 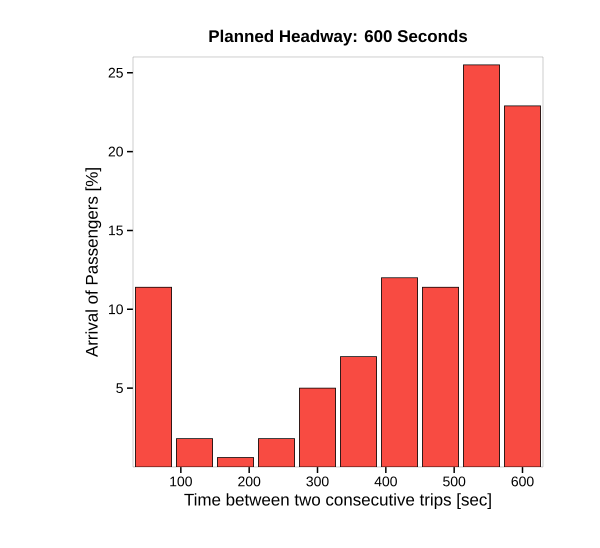 What do you see at coordinates (523, 481) in the screenshot?
I see `x-tick-label: 600` at bounding box center [523, 481].